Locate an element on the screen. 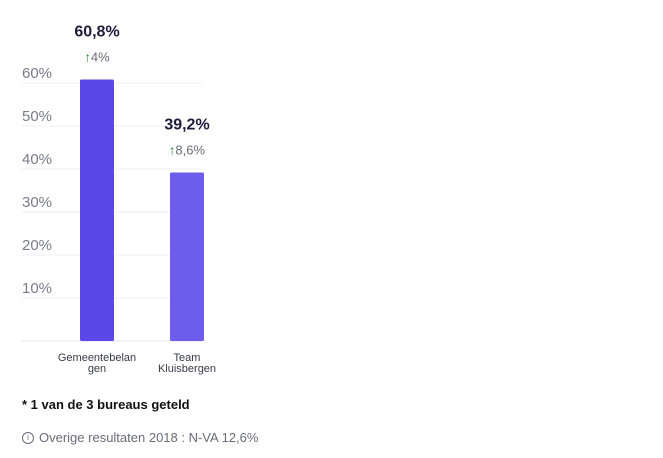  y-tick-label: 30% is located at coordinates (37, 202).